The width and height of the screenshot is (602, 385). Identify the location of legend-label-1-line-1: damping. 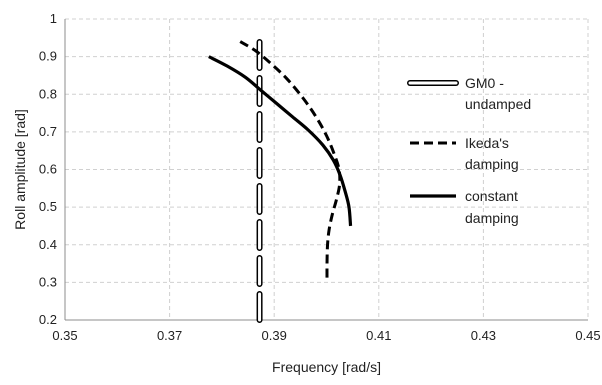
(492, 164).